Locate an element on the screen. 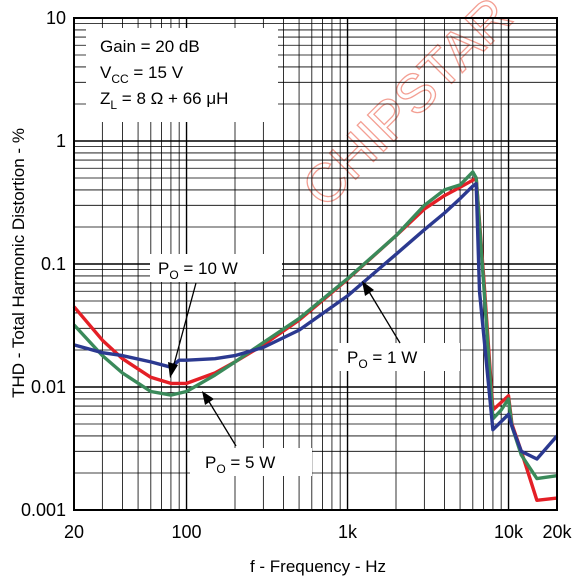 Image resolution: width=583 pixels, height=577 pixels. y-tick-label: 10 is located at coordinates (56, 18).